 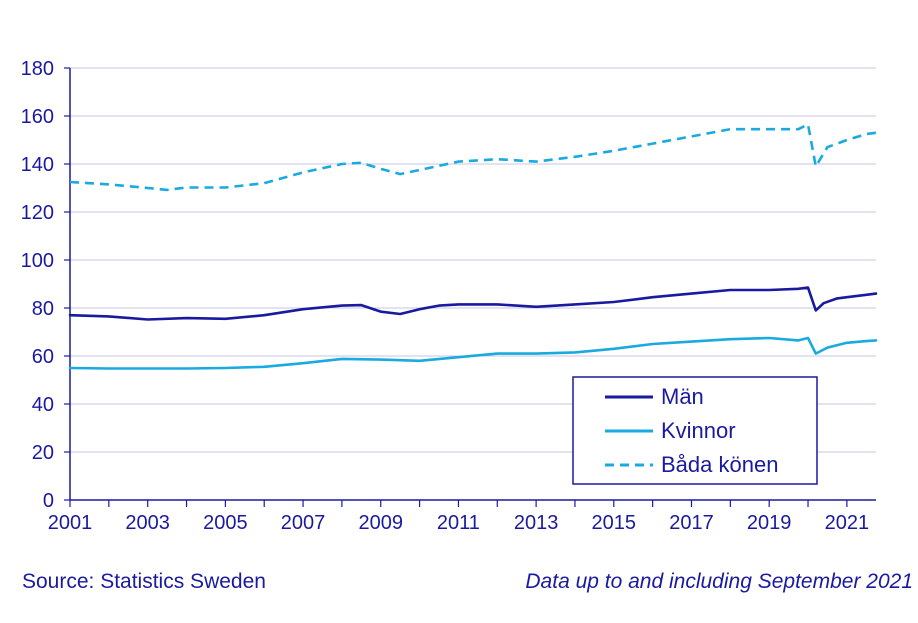 I want to click on series-line-man, so click(x=473, y=303).